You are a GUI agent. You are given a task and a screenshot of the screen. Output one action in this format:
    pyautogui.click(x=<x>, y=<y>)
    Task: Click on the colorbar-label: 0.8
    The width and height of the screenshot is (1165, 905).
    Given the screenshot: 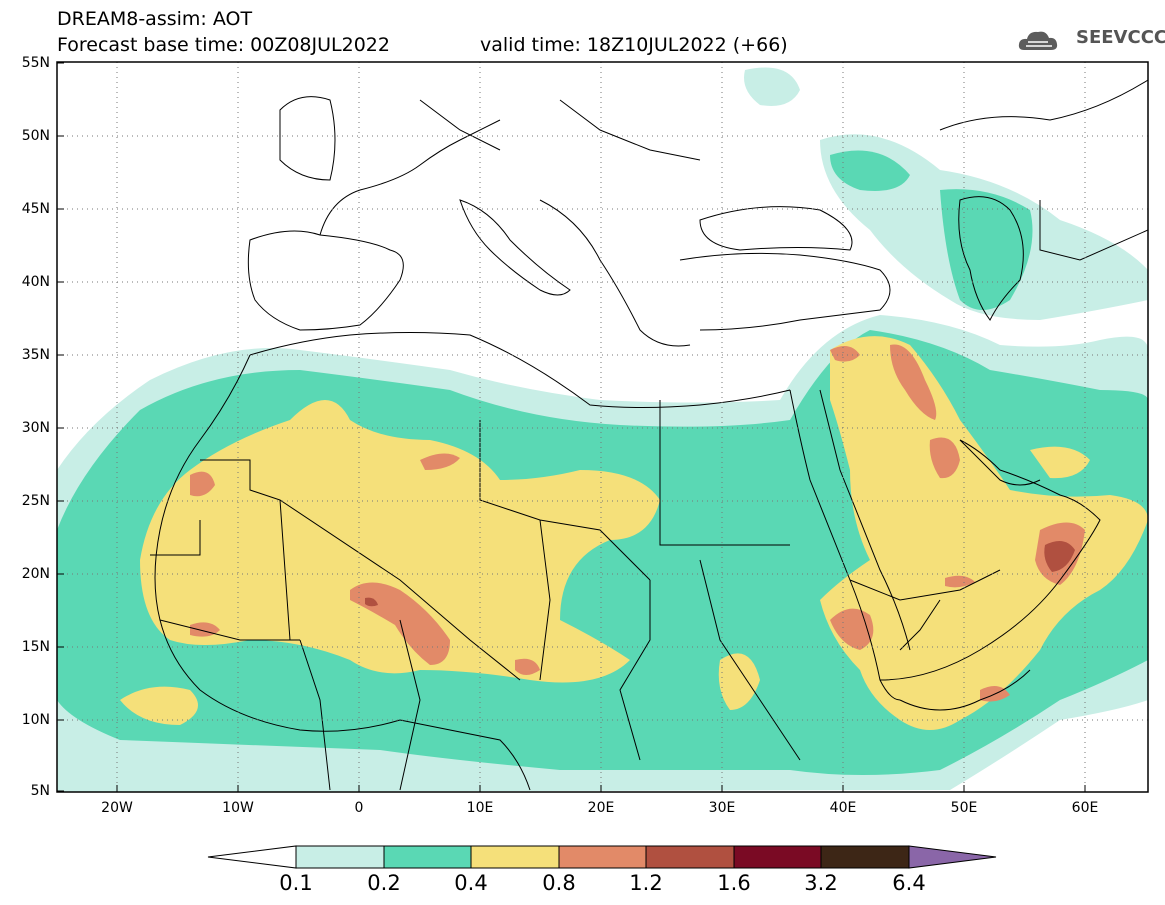 What is the action you would take?
    pyautogui.click(x=559, y=883)
    